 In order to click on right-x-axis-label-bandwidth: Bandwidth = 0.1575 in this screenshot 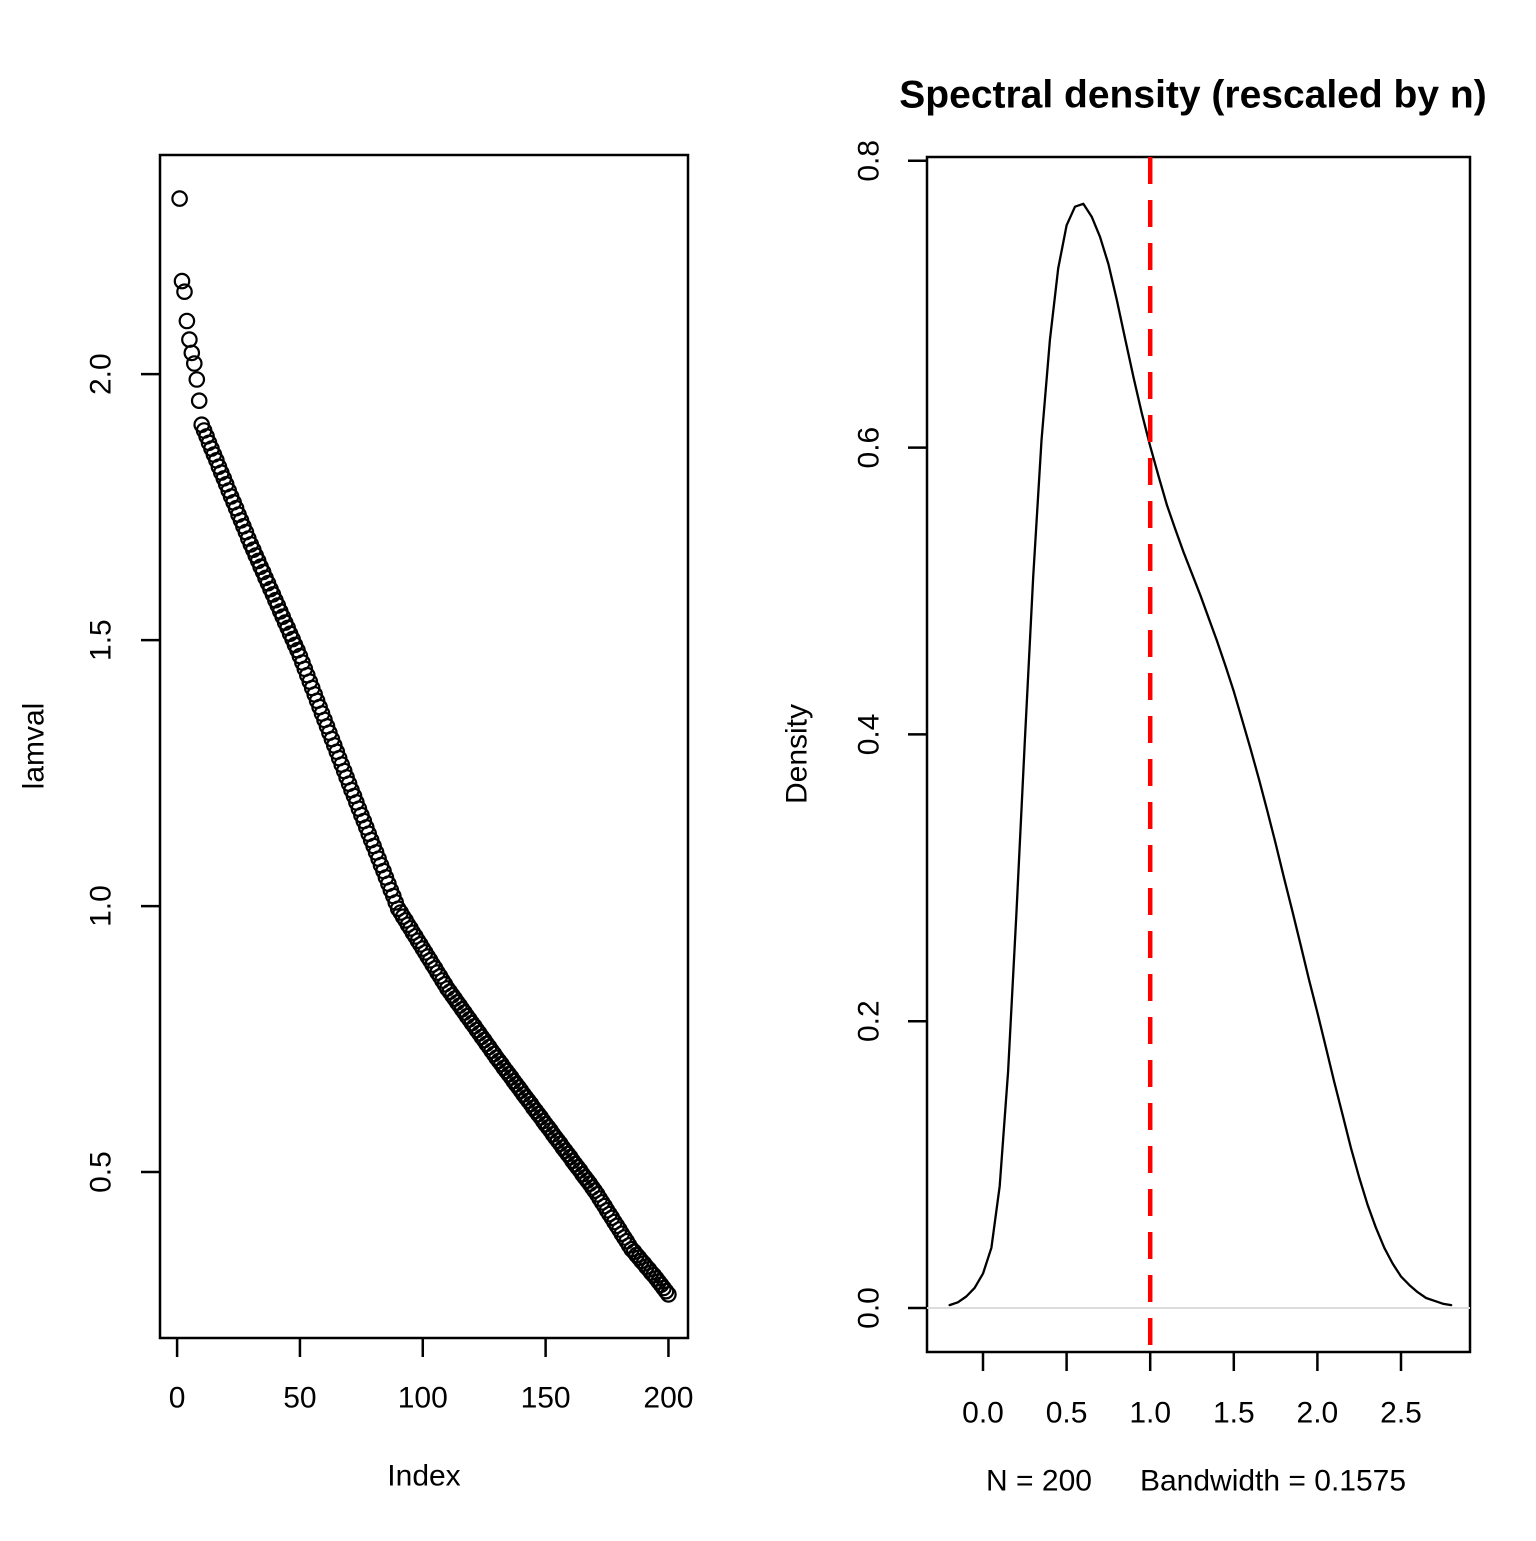, I will do `click(1273, 1481)`.